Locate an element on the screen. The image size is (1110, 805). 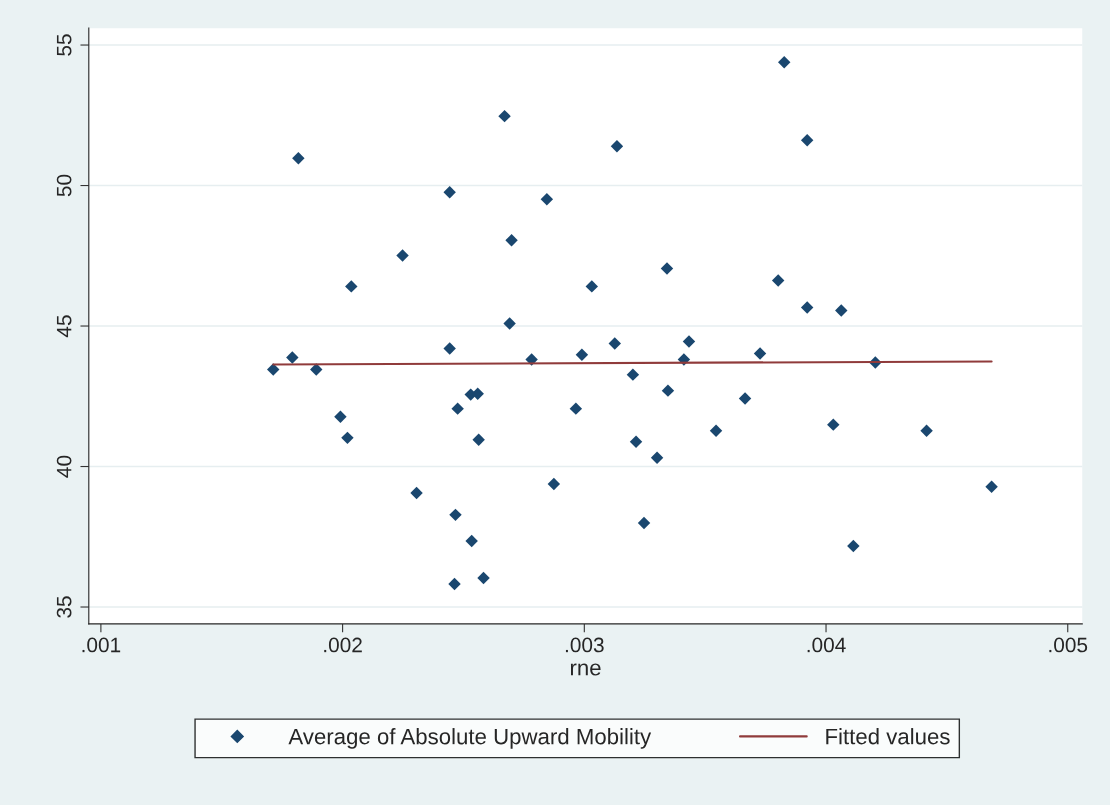
y-tick-label: 55 is located at coordinates (64, 45).